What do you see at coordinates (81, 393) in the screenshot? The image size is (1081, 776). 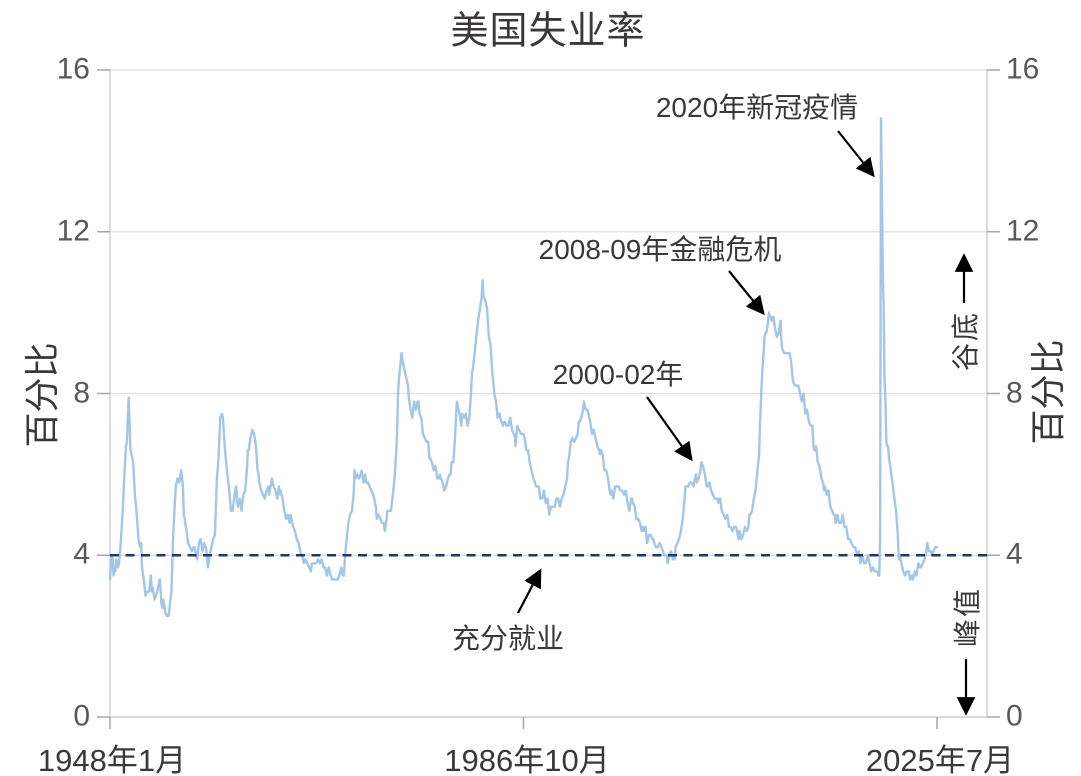 I see `y-tick-left-8: 8` at bounding box center [81, 393].